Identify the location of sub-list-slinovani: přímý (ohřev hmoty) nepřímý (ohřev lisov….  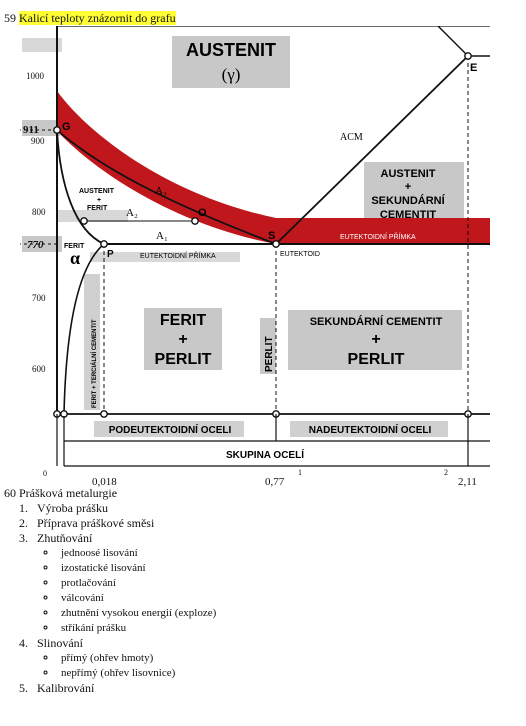
(126, 666).